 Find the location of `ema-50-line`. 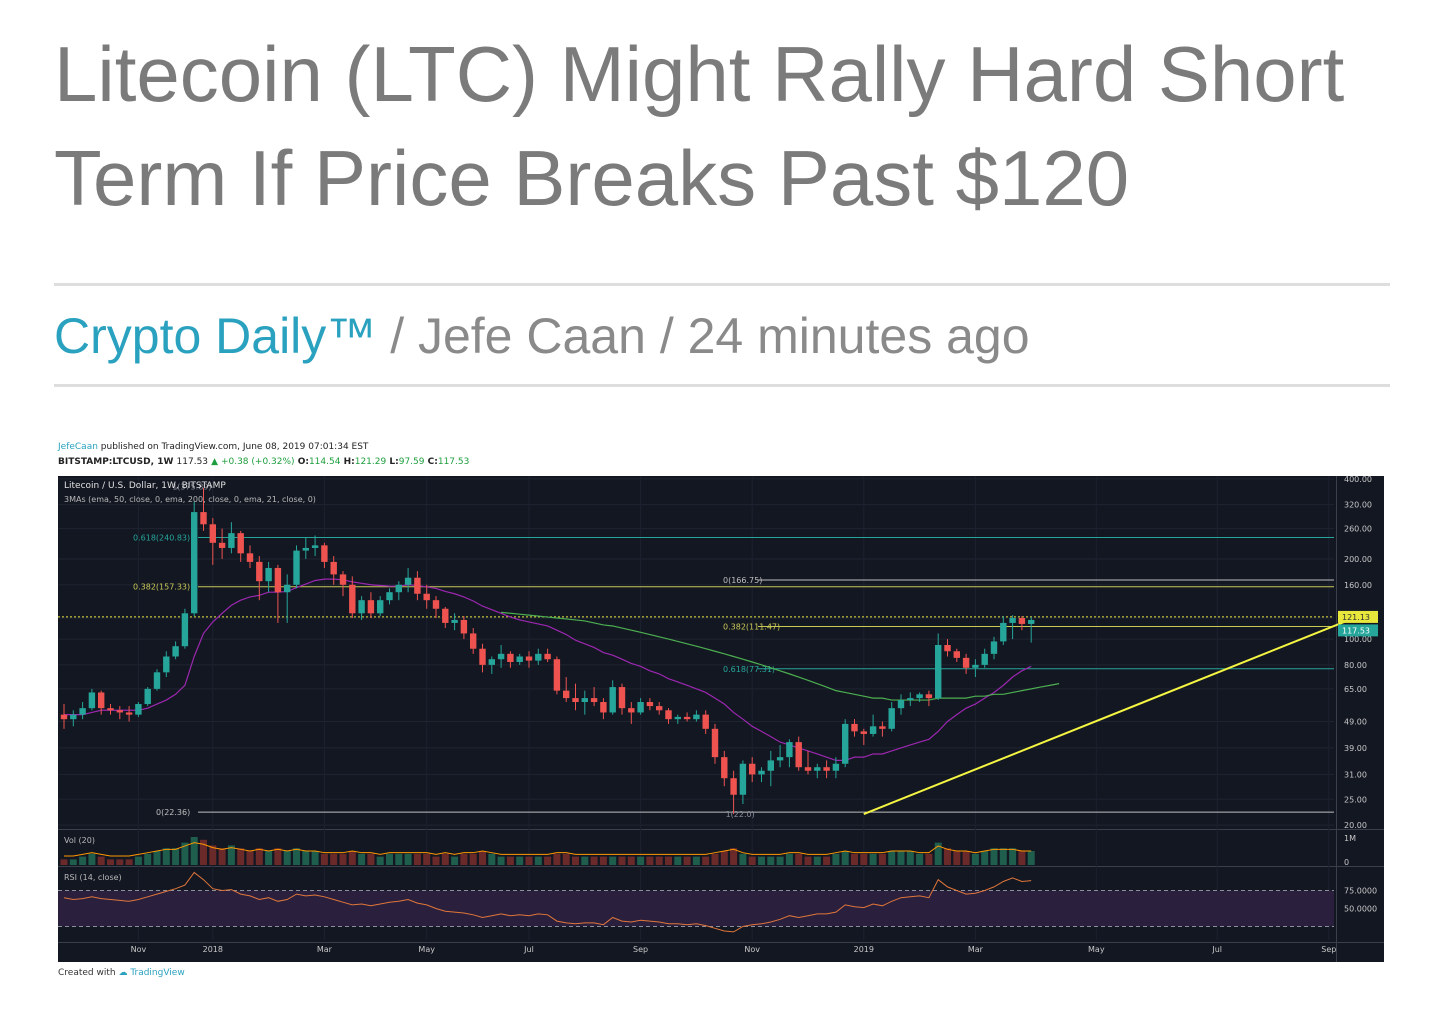

ema-50-line is located at coordinates (780, 656).